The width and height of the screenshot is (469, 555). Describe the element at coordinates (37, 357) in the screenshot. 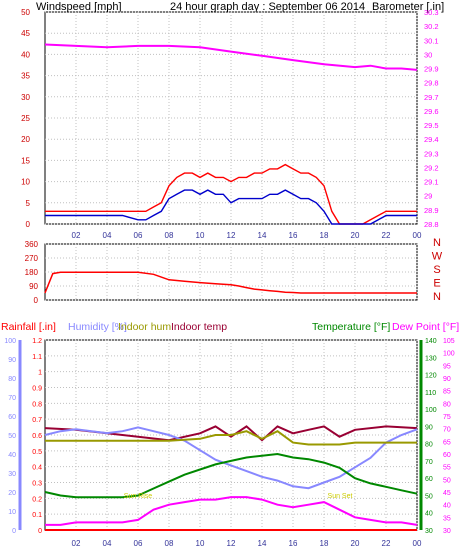

I see `rain-tick-label: 1.1` at that location.